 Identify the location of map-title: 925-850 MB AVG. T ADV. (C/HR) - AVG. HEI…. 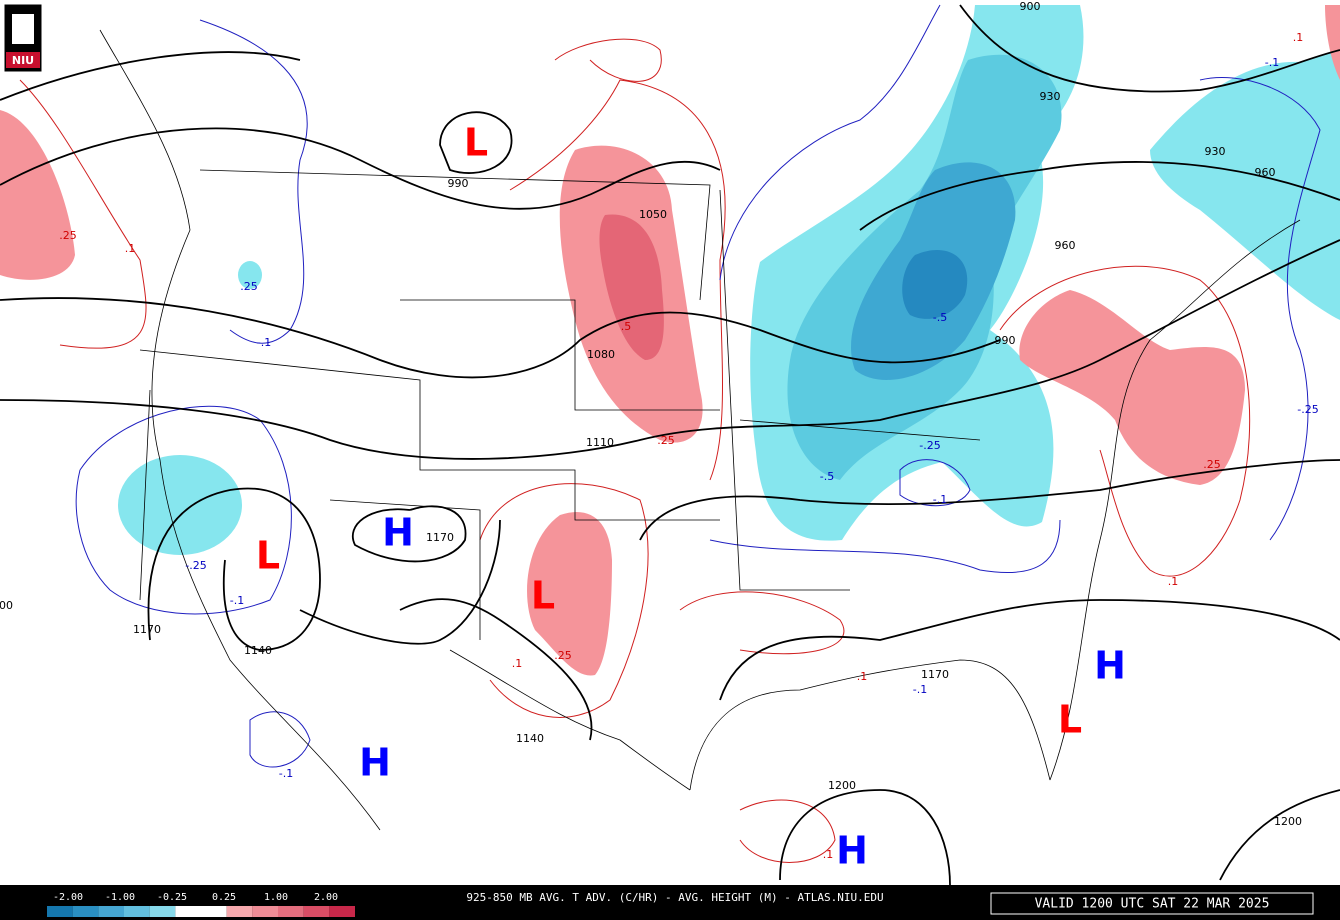
(674, 897).